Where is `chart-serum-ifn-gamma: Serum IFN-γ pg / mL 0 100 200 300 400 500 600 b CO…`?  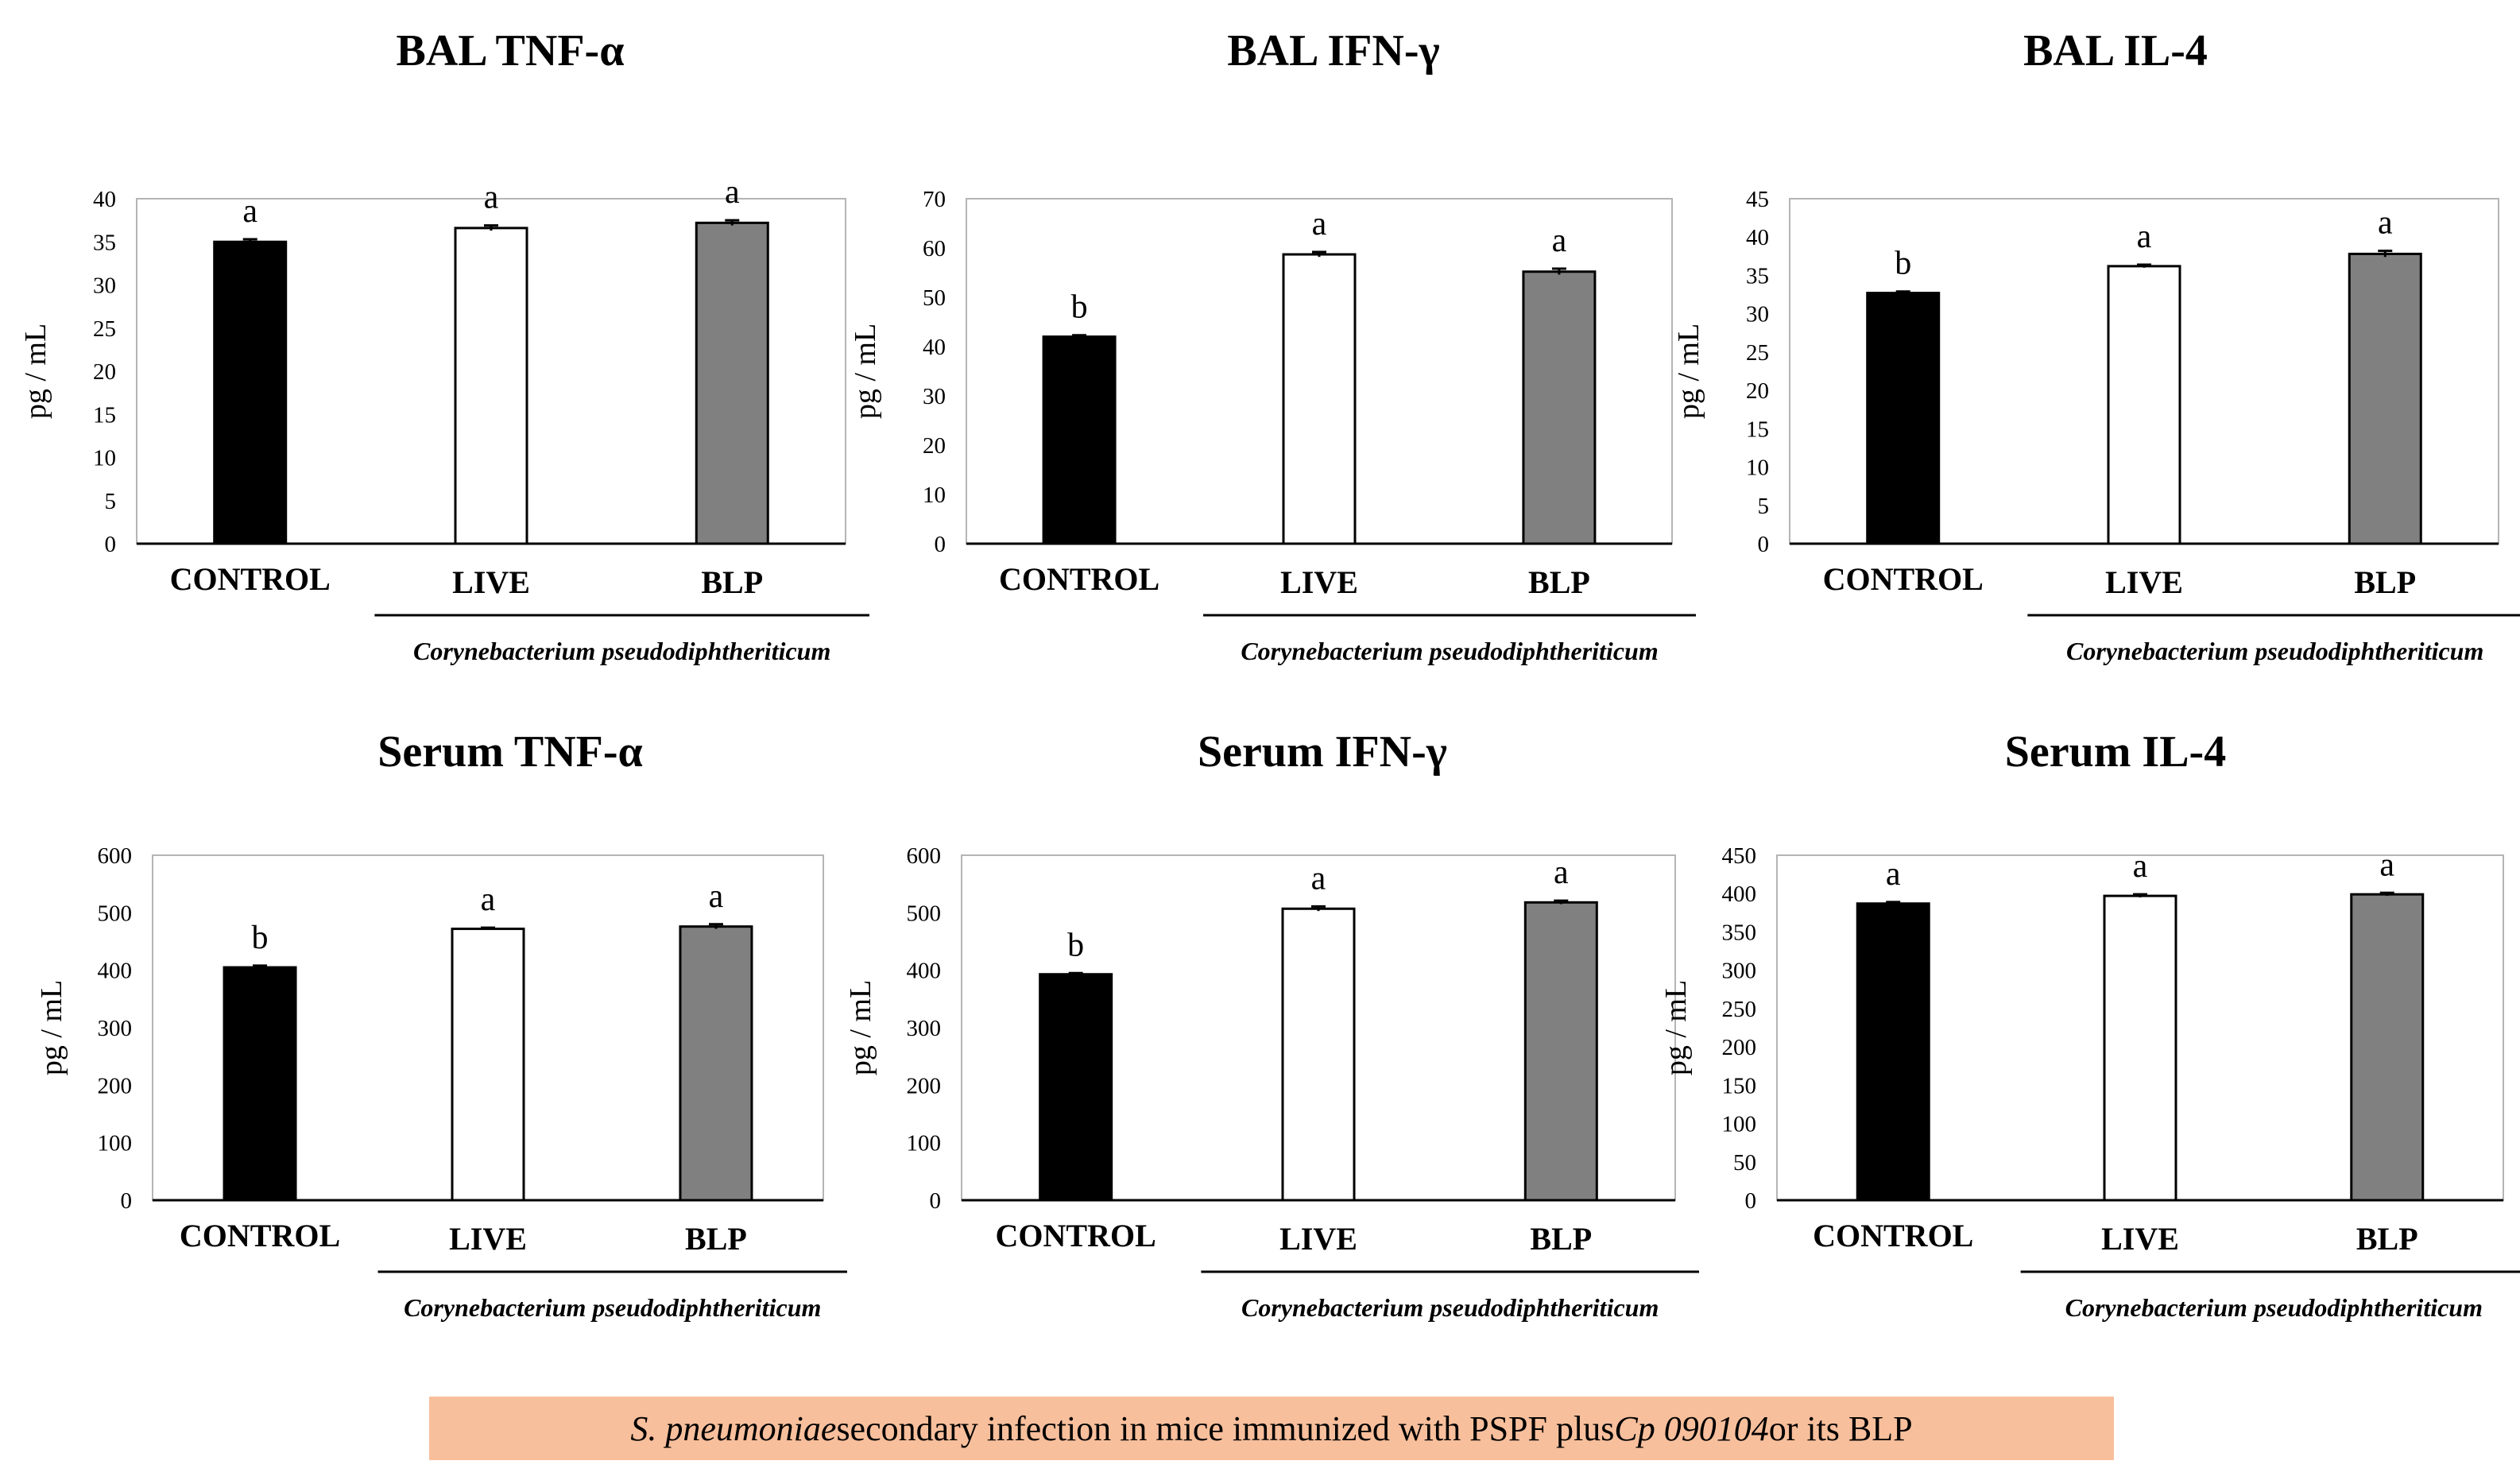
chart-serum-ifn-gamma: Serum IFN-γ pg / mL 0 100 200 300 400 500 600 b CO… is located at coordinates (1271, 1024).